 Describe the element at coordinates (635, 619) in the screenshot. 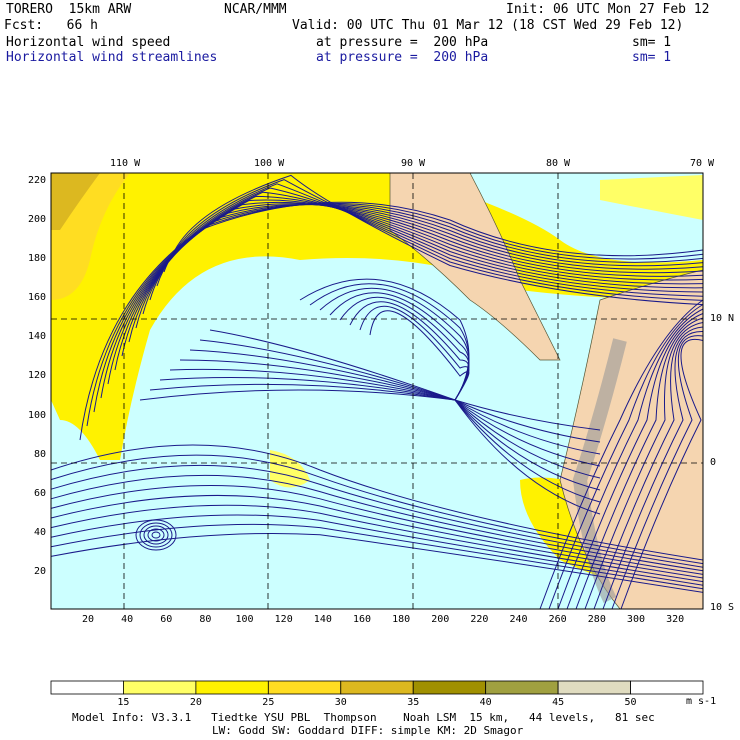

I see `x-tick-label: 300` at that location.